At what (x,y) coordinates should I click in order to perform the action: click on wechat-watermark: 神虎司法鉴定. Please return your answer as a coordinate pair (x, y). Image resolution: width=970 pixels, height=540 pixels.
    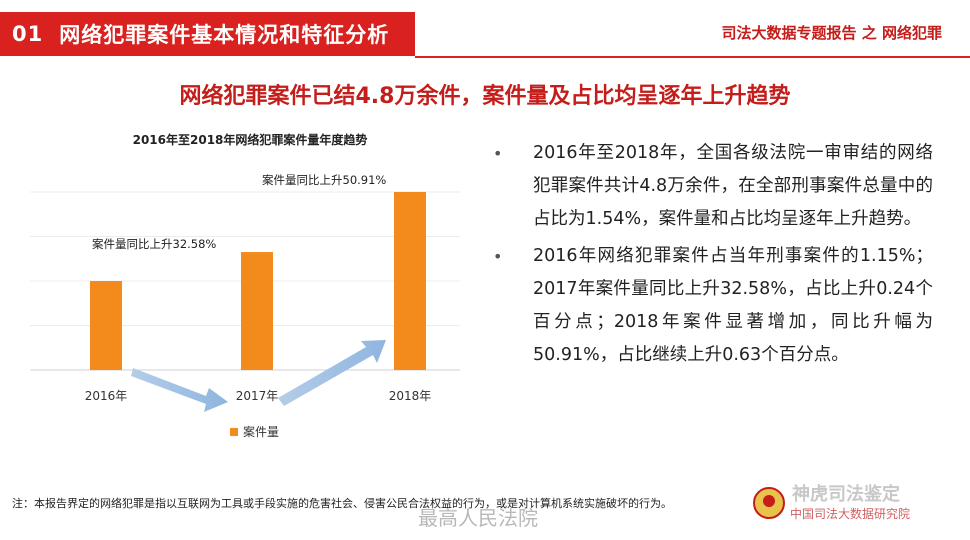
    Looking at the image, I should click on (846, 494).